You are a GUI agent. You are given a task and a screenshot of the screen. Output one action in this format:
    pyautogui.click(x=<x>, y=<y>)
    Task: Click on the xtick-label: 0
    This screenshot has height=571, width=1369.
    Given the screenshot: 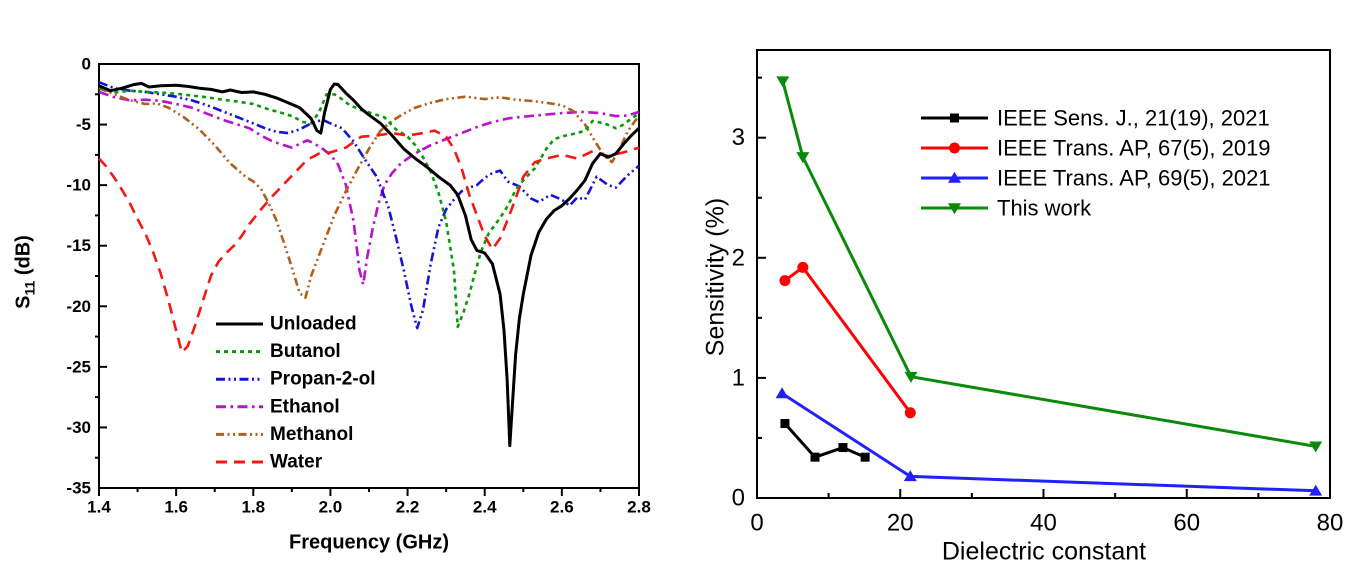 What is the action you would take?
    pyautogui.click(x=756, y=523)
    